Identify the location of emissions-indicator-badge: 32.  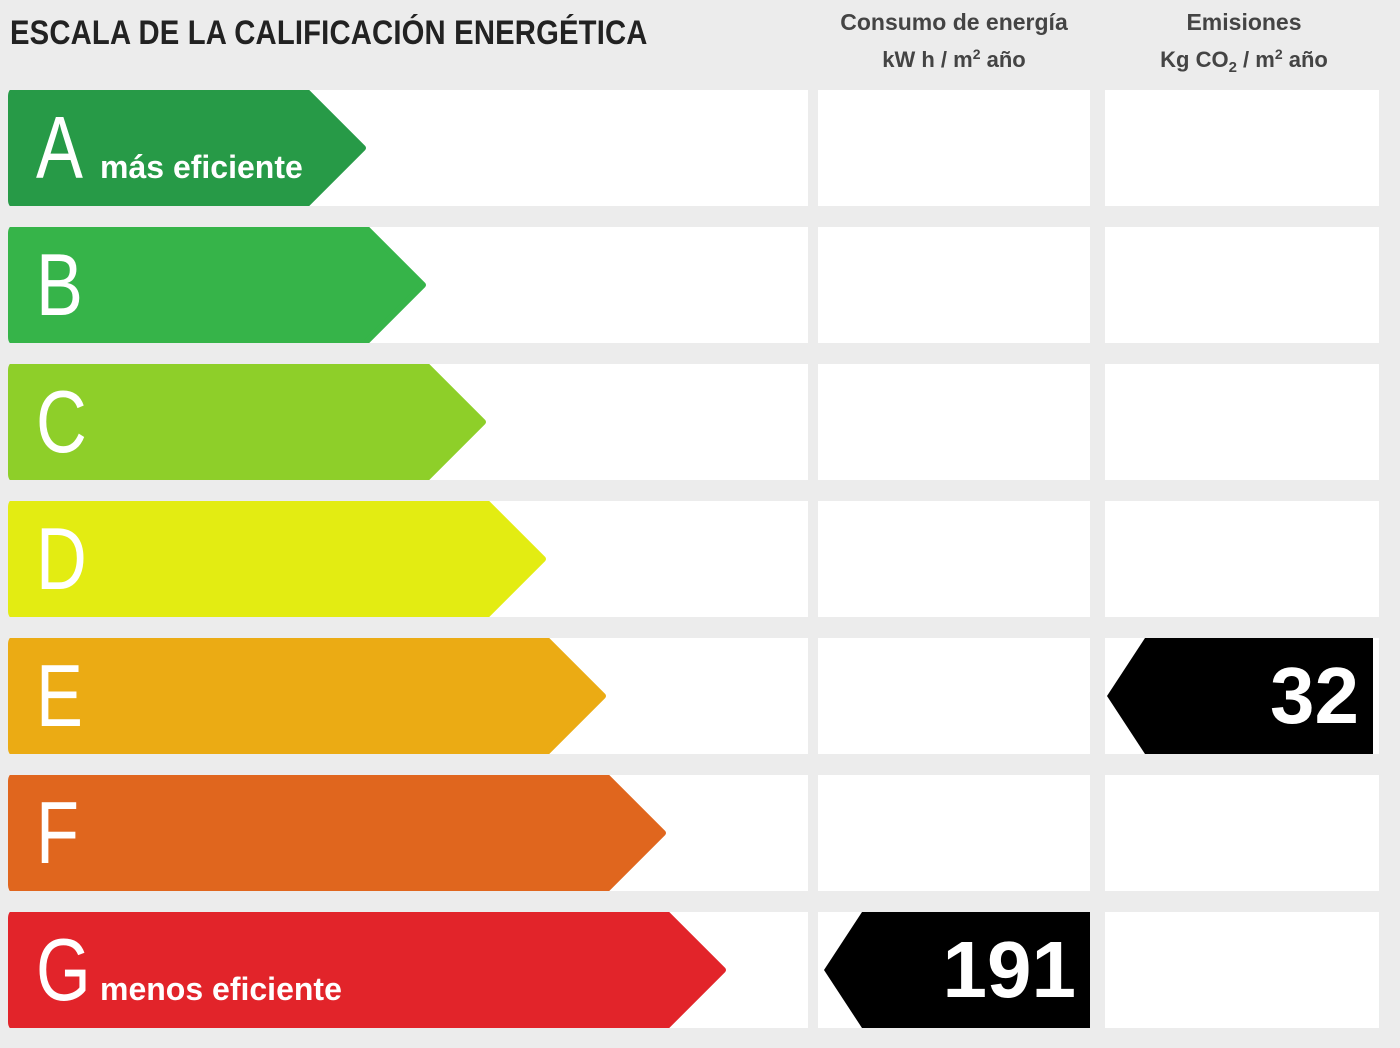
(1240, 696).